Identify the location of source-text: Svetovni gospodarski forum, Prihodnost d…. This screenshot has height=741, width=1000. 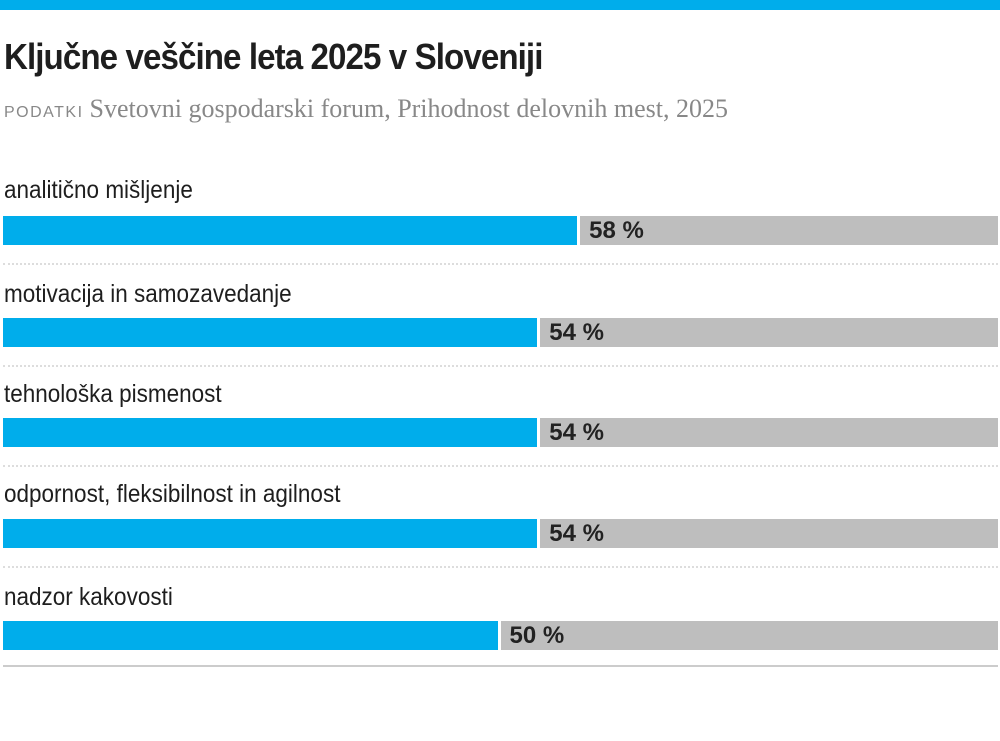
(408, 108).